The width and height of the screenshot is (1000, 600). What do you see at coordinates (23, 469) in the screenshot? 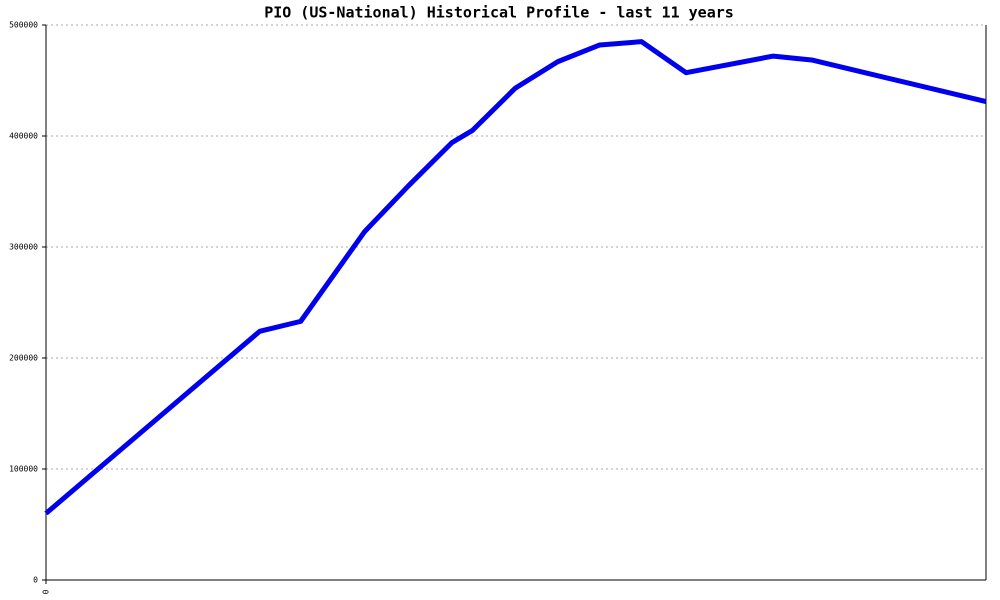
I see `y-tick-label: 100000` at bounding box center [23, 469].